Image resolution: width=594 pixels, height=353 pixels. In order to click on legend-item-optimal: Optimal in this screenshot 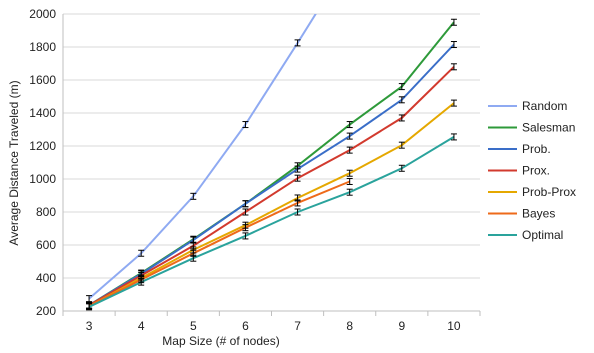, I will do `click(525, 235)`.